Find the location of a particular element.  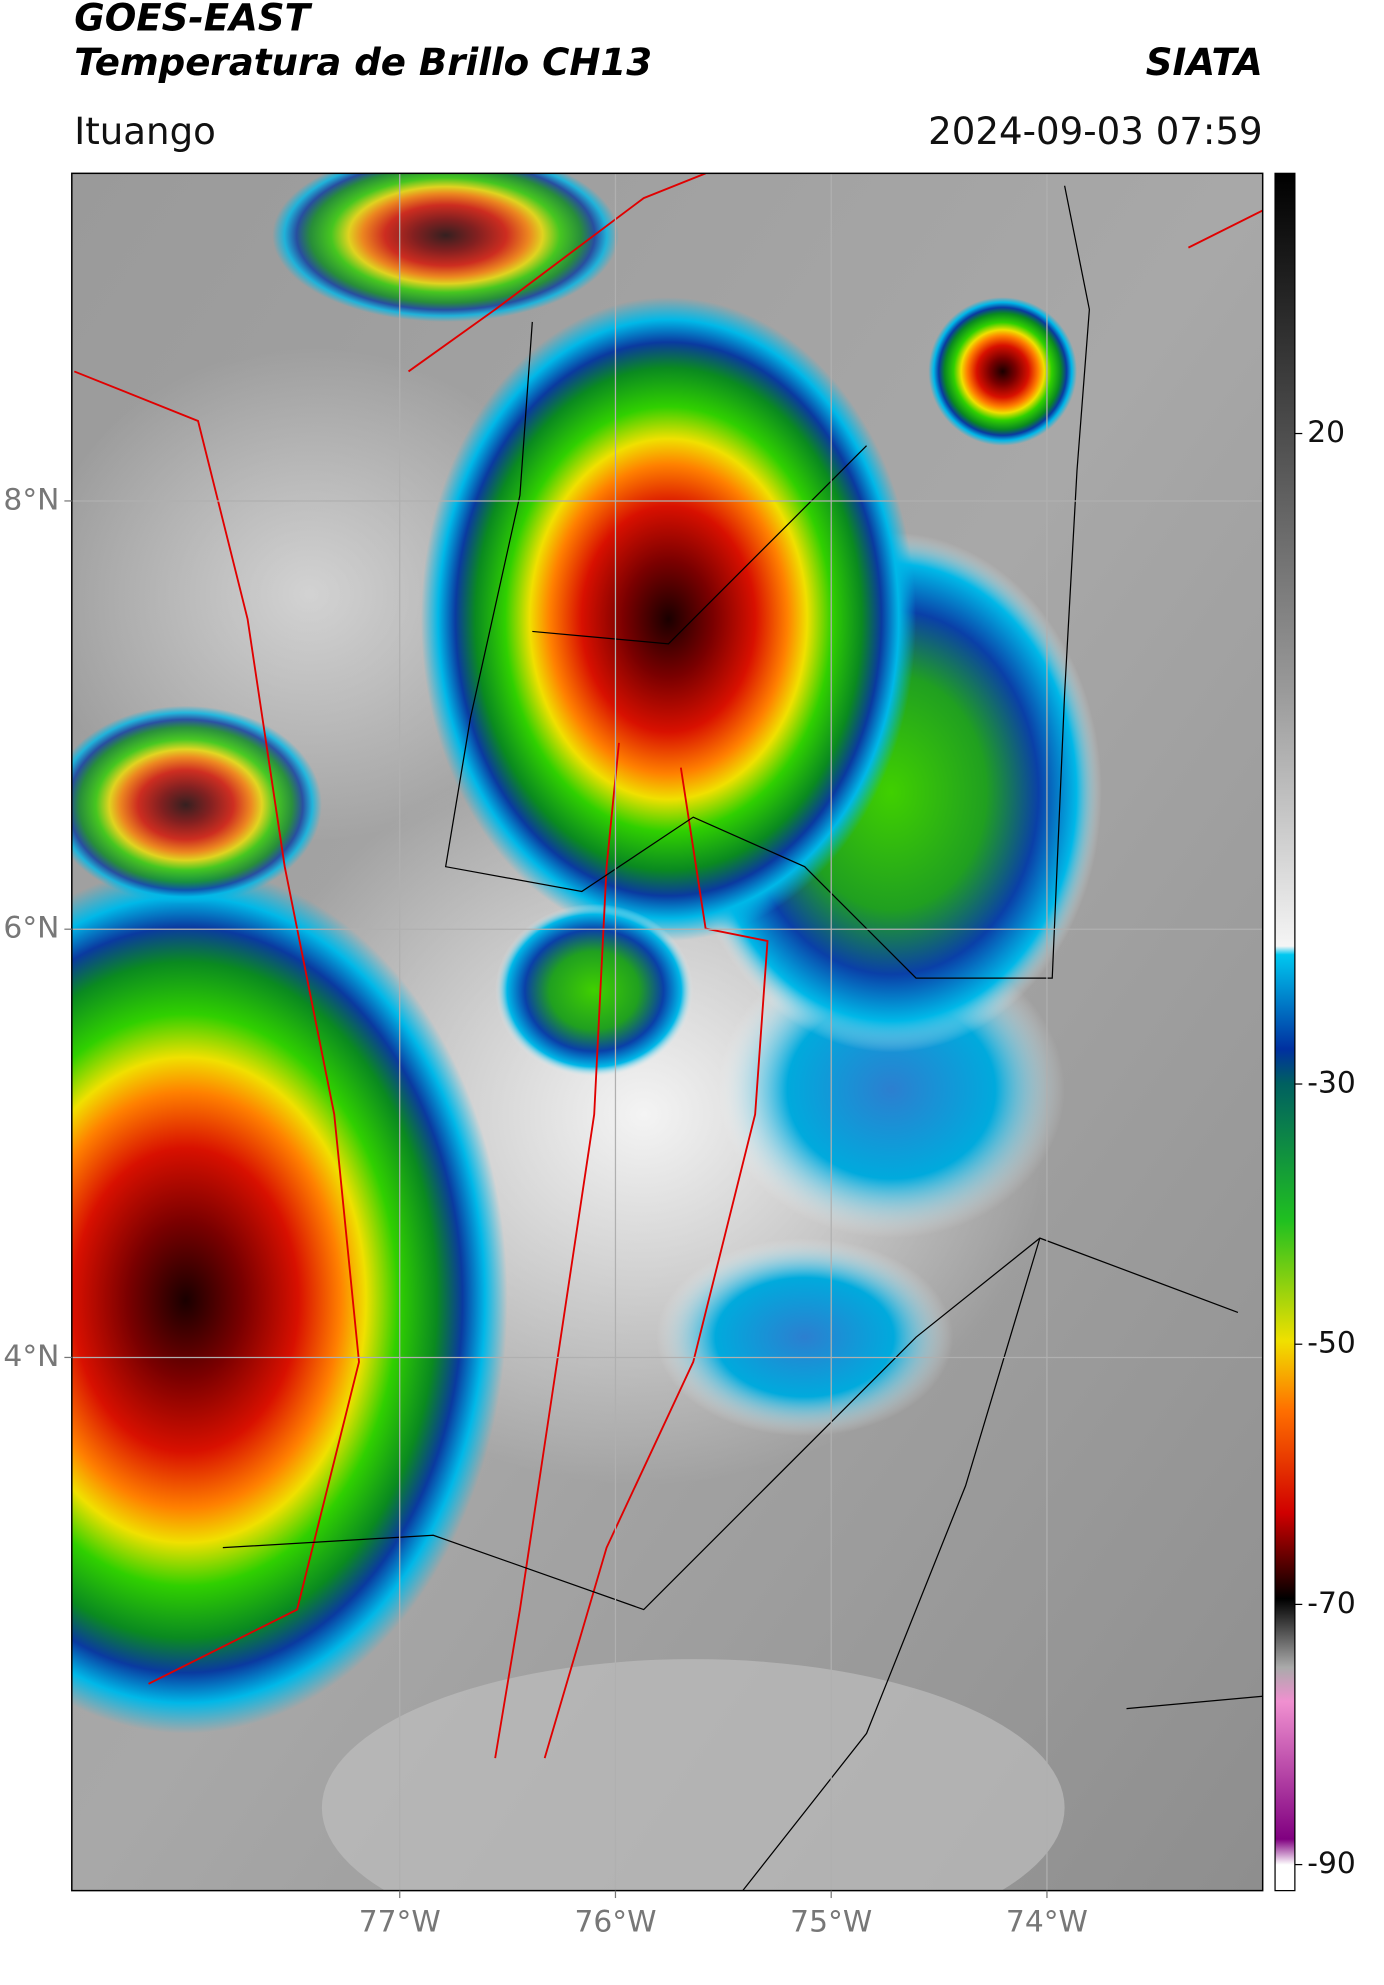

cloud-area is located at coordinates (693, 1775).